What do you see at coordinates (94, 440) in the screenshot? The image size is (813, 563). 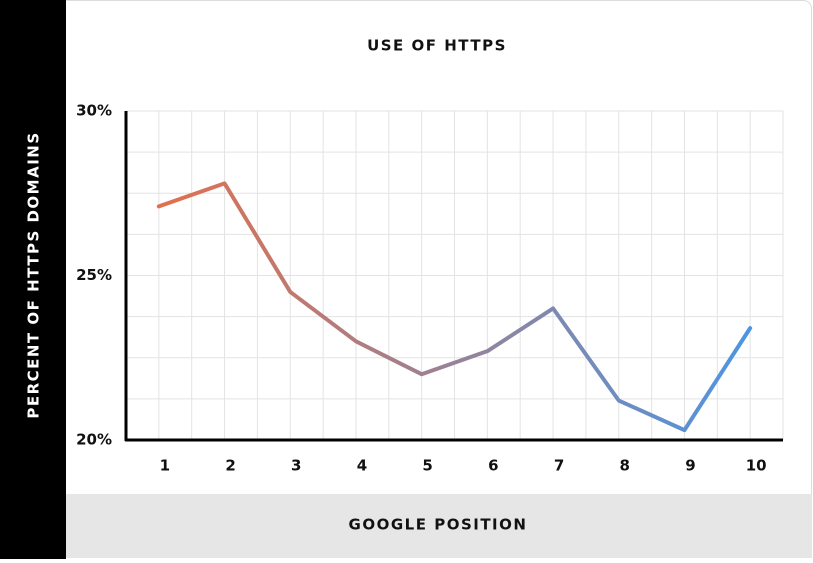 I see `y-tick-label: 20%` at bounding box center [94, 440].